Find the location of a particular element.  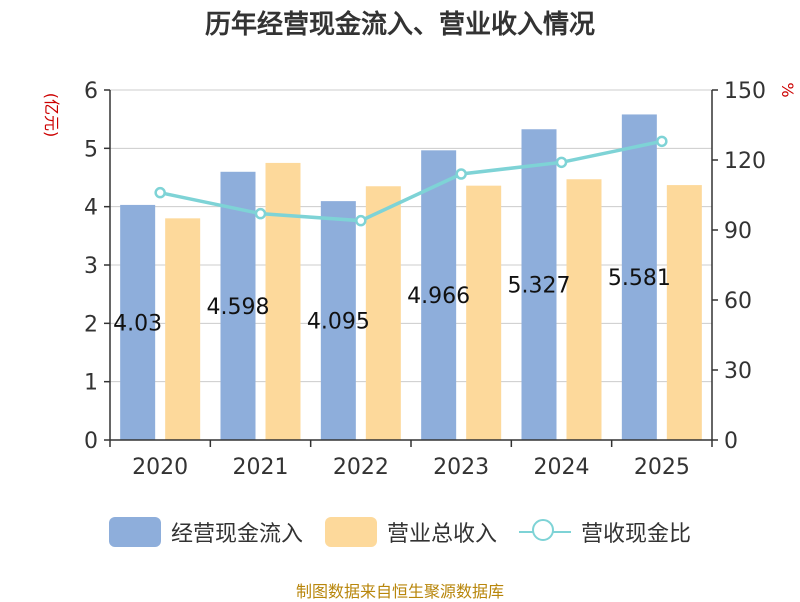

legend-label-revenue: 营业总收入 is located at coordinates (441, 534).